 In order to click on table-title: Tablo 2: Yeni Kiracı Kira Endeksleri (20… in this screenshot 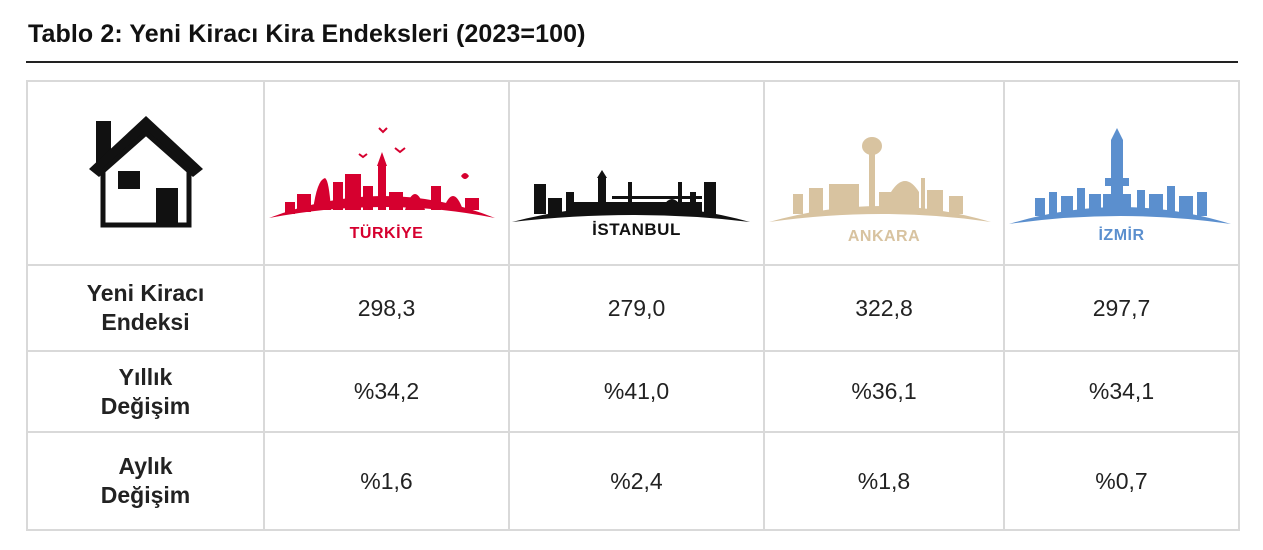, I will do `click(307, 34)`.